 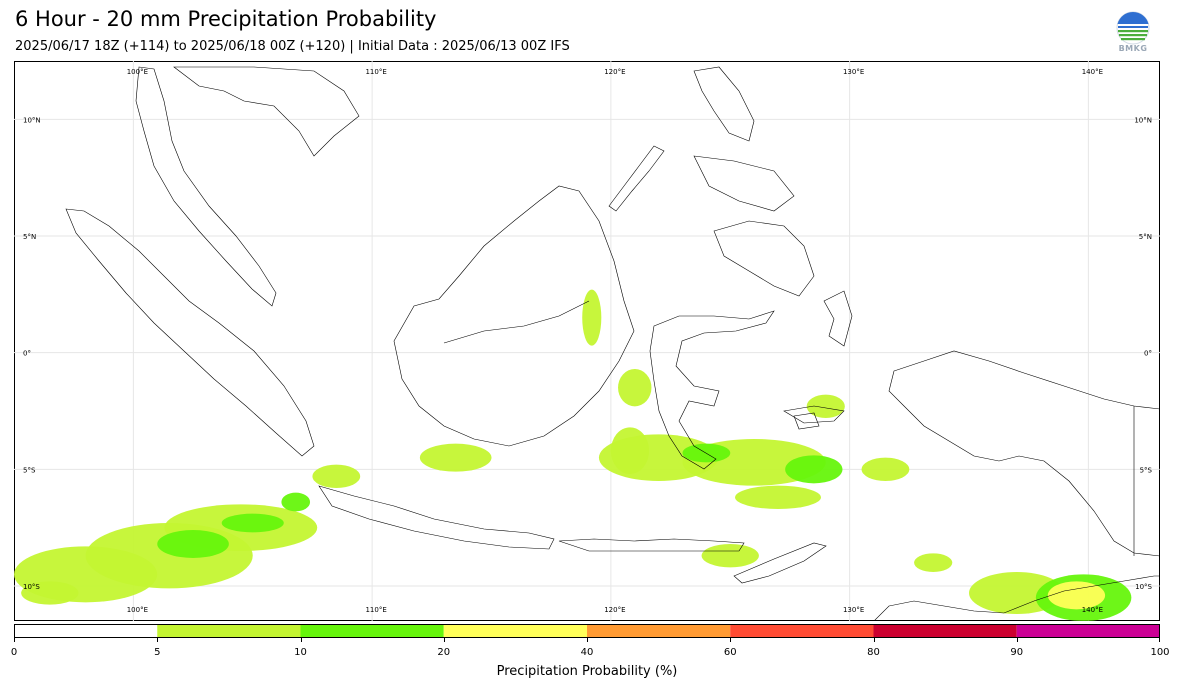 I want to click on colorbar-tick-label: 20, so click(x=444, y=652).